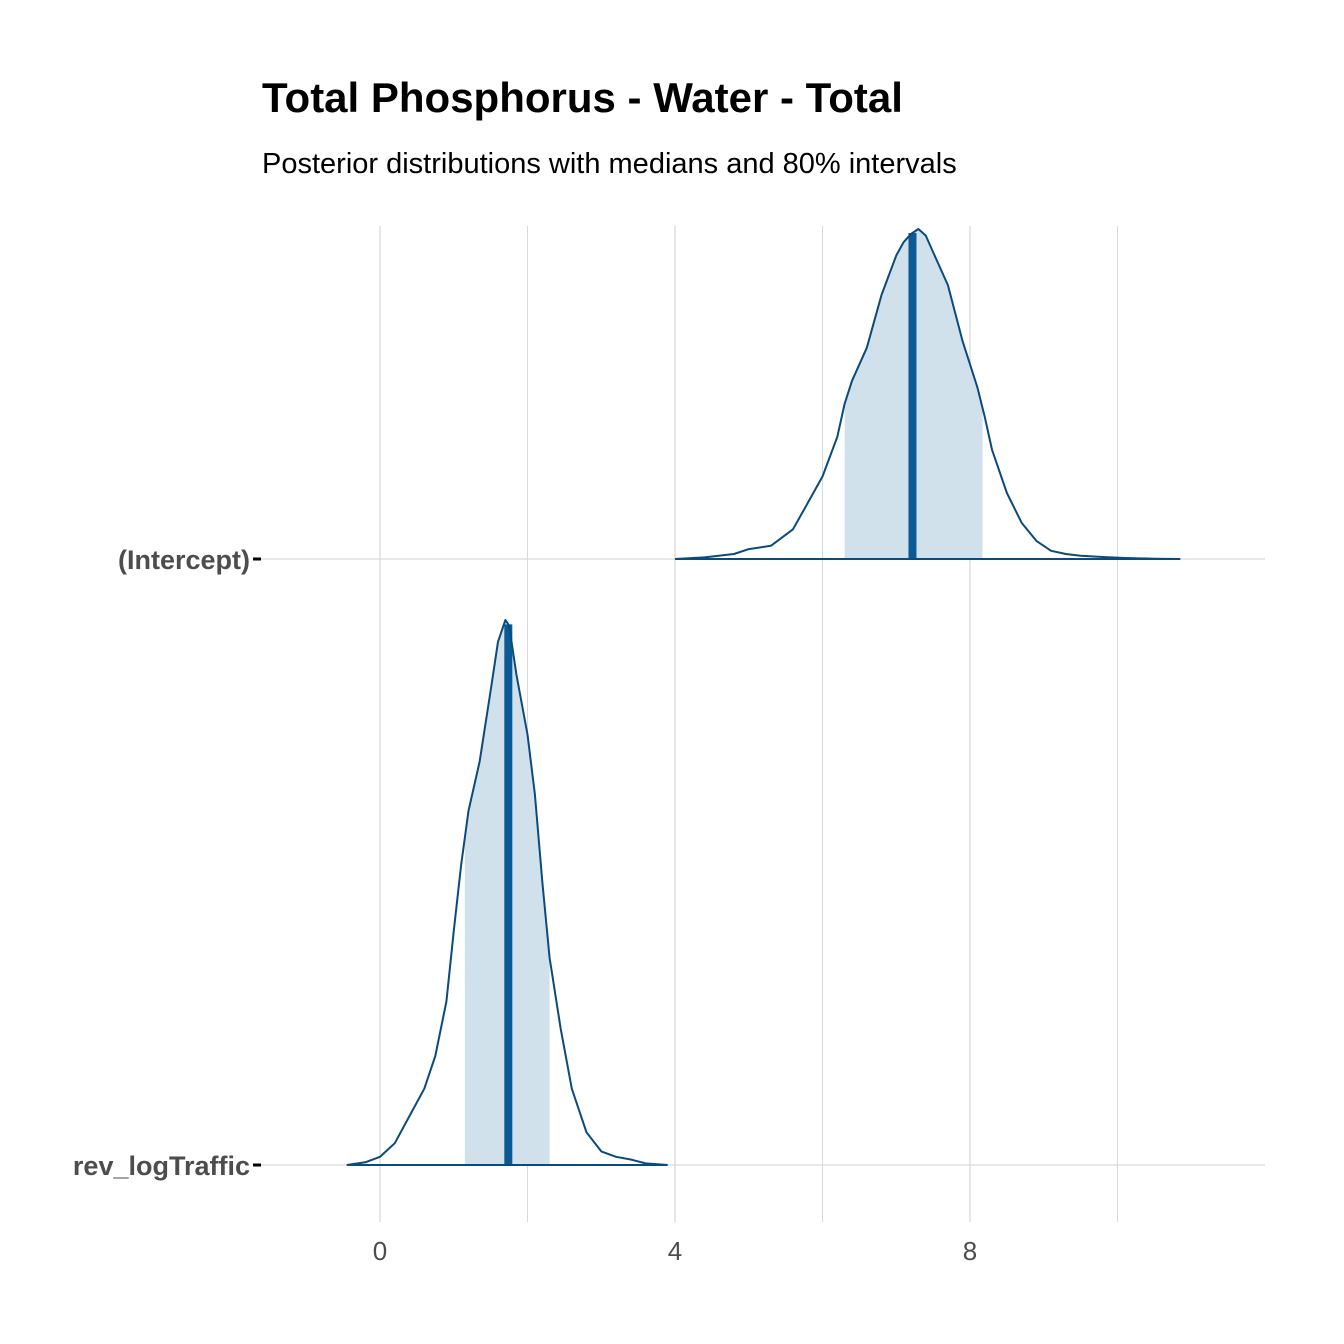 This screenshot has height=1344, width=1344. I want to click on y-axis: (Intercept) rev_logTraffic, so click(167, 863).